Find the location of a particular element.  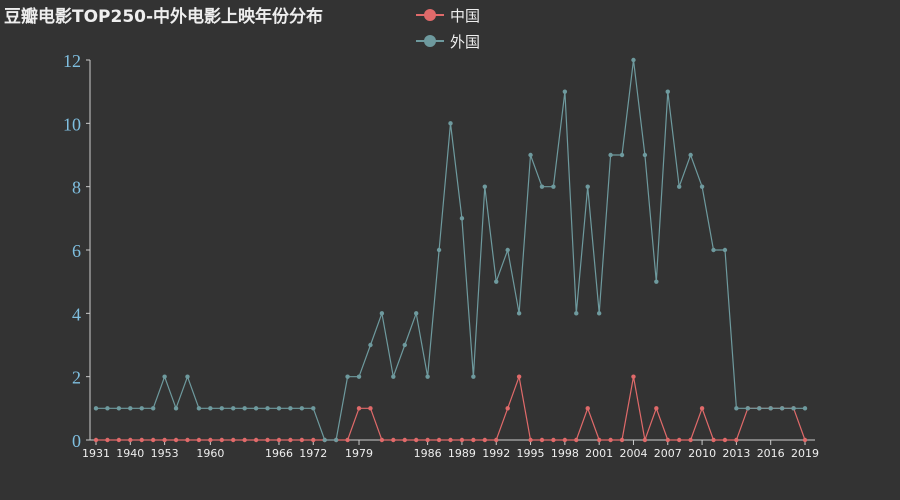

x-tick-label: 1966 is located at coordinates (279, 453).